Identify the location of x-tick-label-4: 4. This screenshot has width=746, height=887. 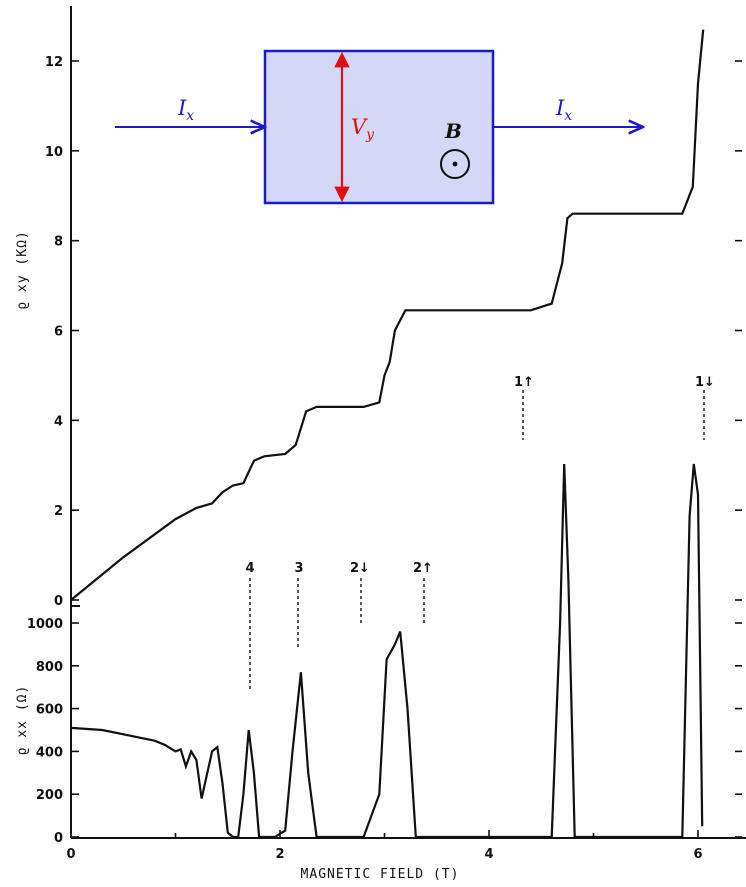
(488, 854).